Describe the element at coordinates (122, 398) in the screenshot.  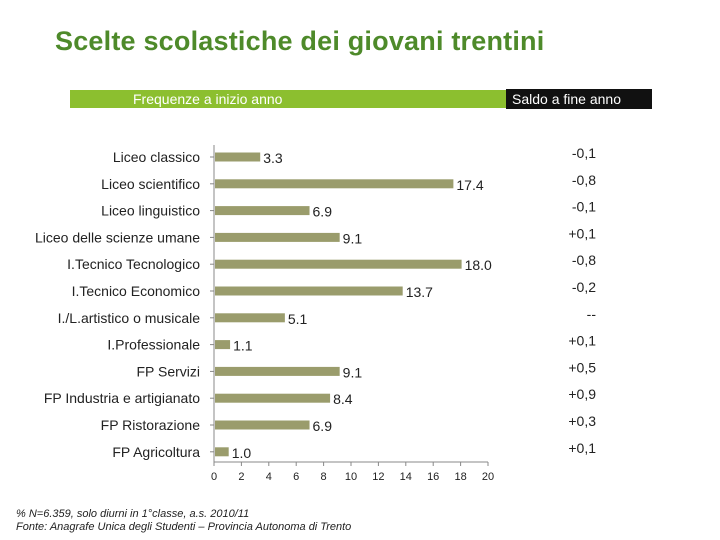
I see `category-label: FP Industria e artigianato` at that location.